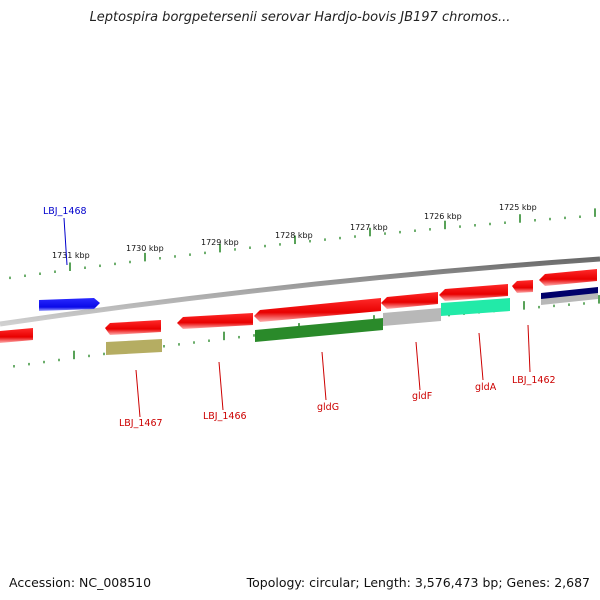  Describe the element at coordinates (324, 376) in the screenshot. I see `leader-gldG` at that location.